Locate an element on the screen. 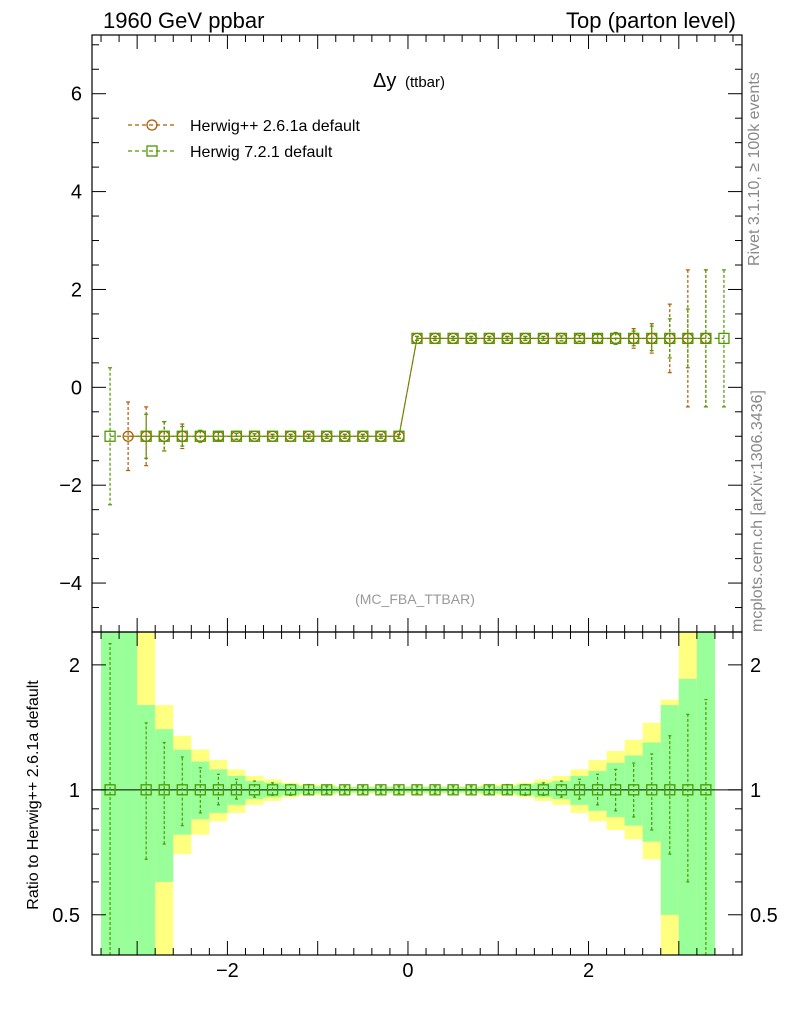 Image resolution: width=786 pixels, height=1024 pixels. x-tick-label: −2 is located at coordinates (227, 971).